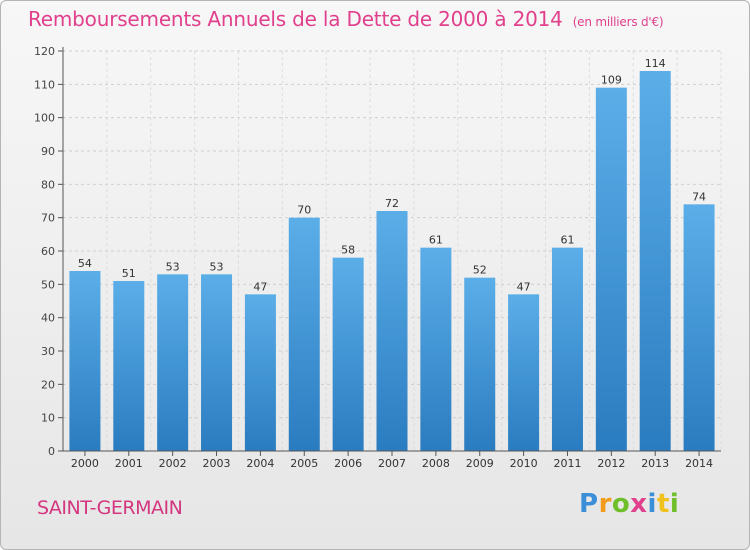 The height and width of the screenshot is (550, 750). Describe the element at coordinates (48, 251) in the screenshot. I see `y-tick-label: 60` at that location.